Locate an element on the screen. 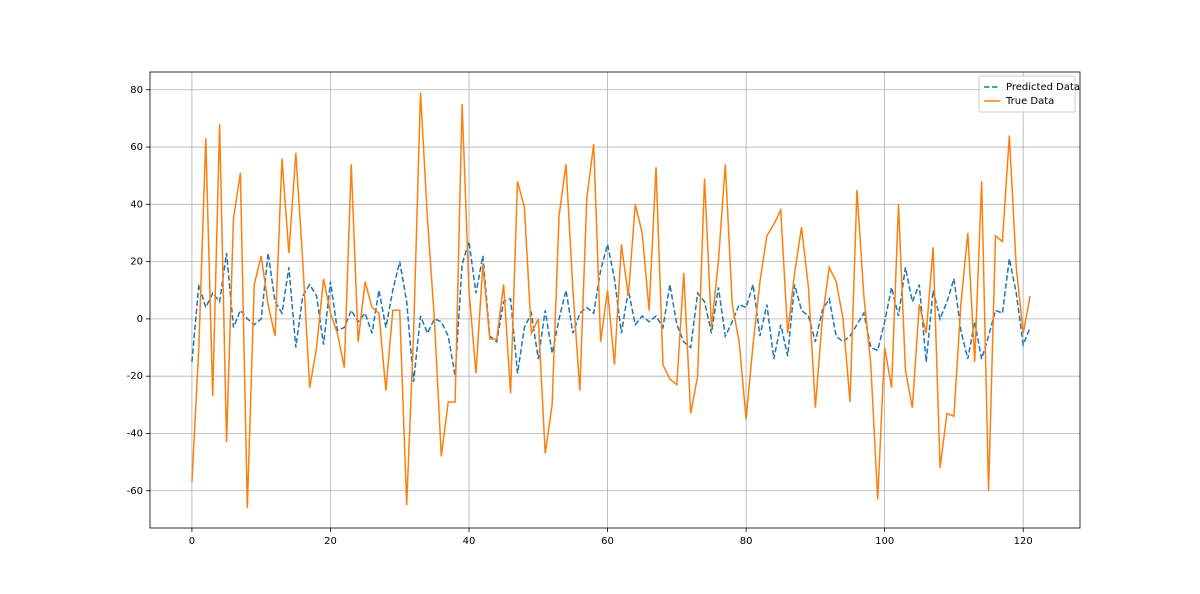 The image size is (1200, 594). y-tick-label: 40 is located at coordinates (136, 204).